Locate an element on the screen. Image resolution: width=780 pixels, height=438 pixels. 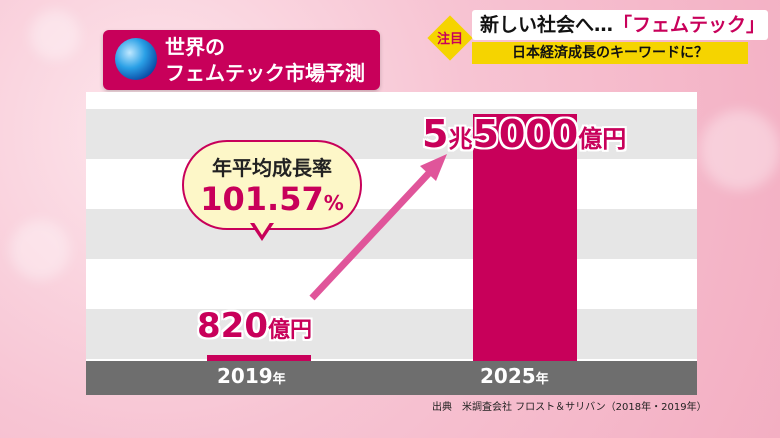
x-axis-bar is located at coordinates (391, 378).